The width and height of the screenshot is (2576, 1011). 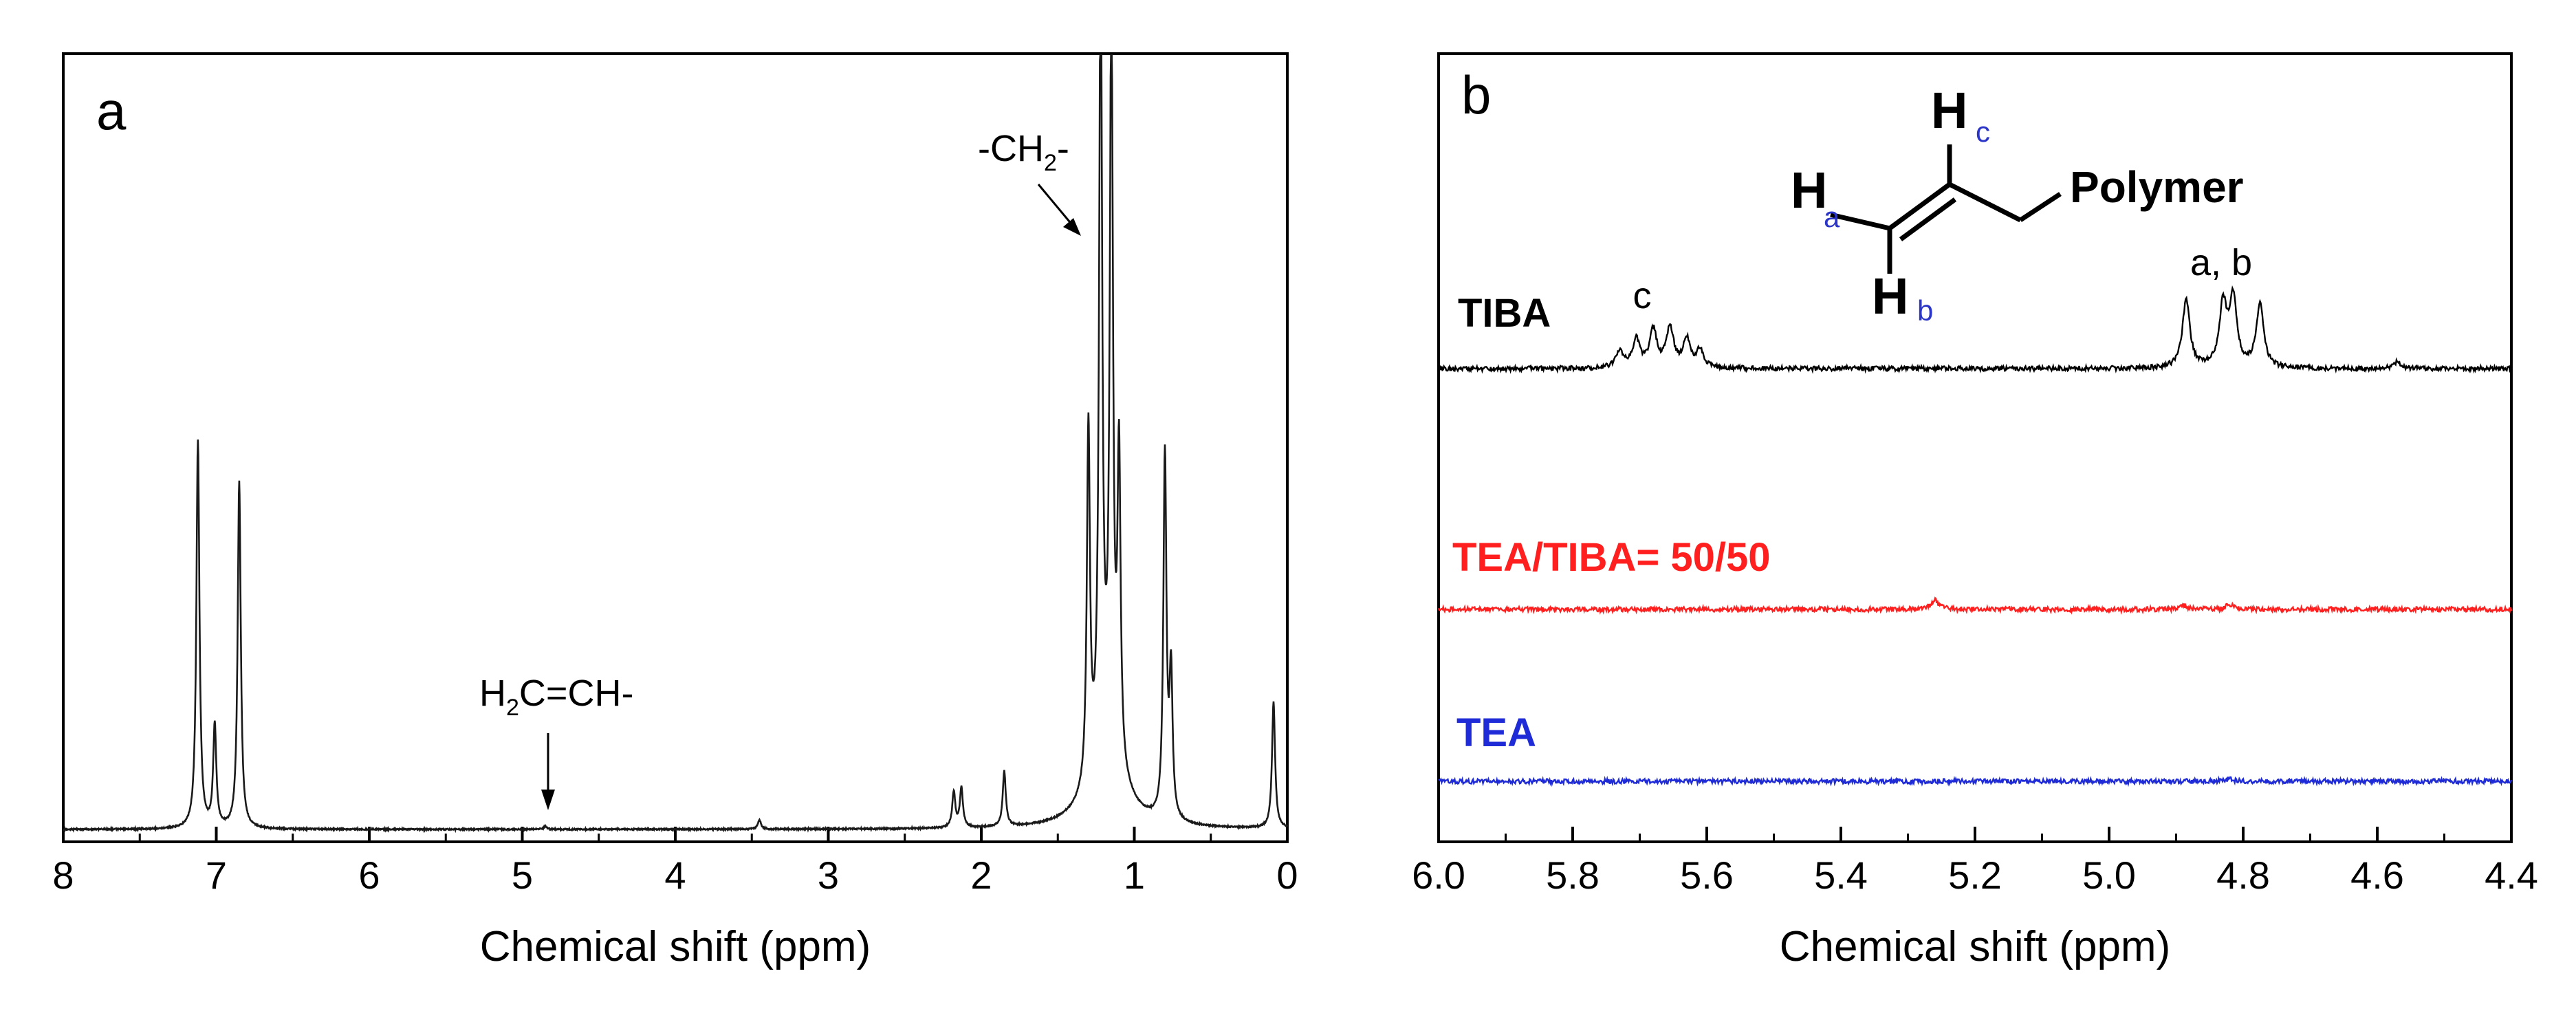 What do you see at coordinates (522, 875) in the screenshot?
I see `panel-a-x-tick-label: 5` at bounding box center [522, 875].